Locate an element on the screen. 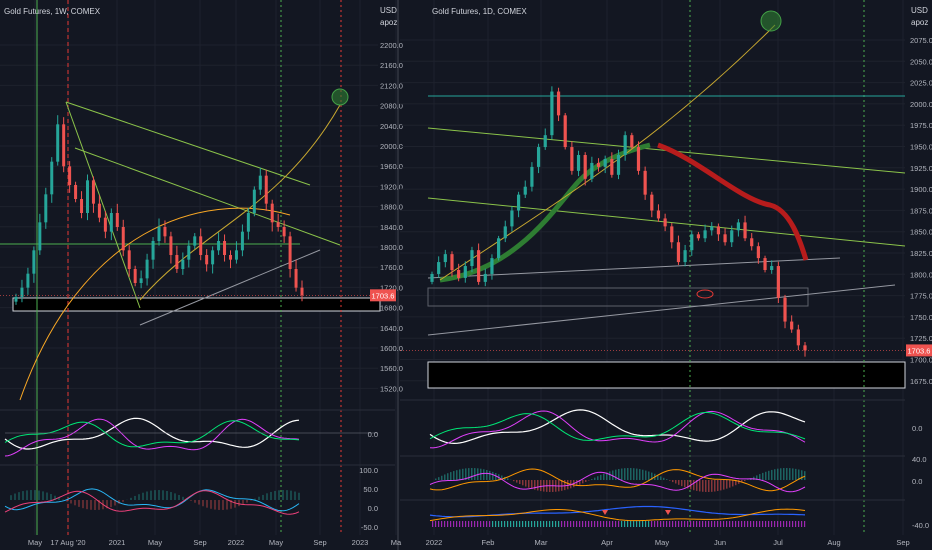 This screenshot has width=932, height=550. right-x-tick: Mar is located at coordinates (541, 542).